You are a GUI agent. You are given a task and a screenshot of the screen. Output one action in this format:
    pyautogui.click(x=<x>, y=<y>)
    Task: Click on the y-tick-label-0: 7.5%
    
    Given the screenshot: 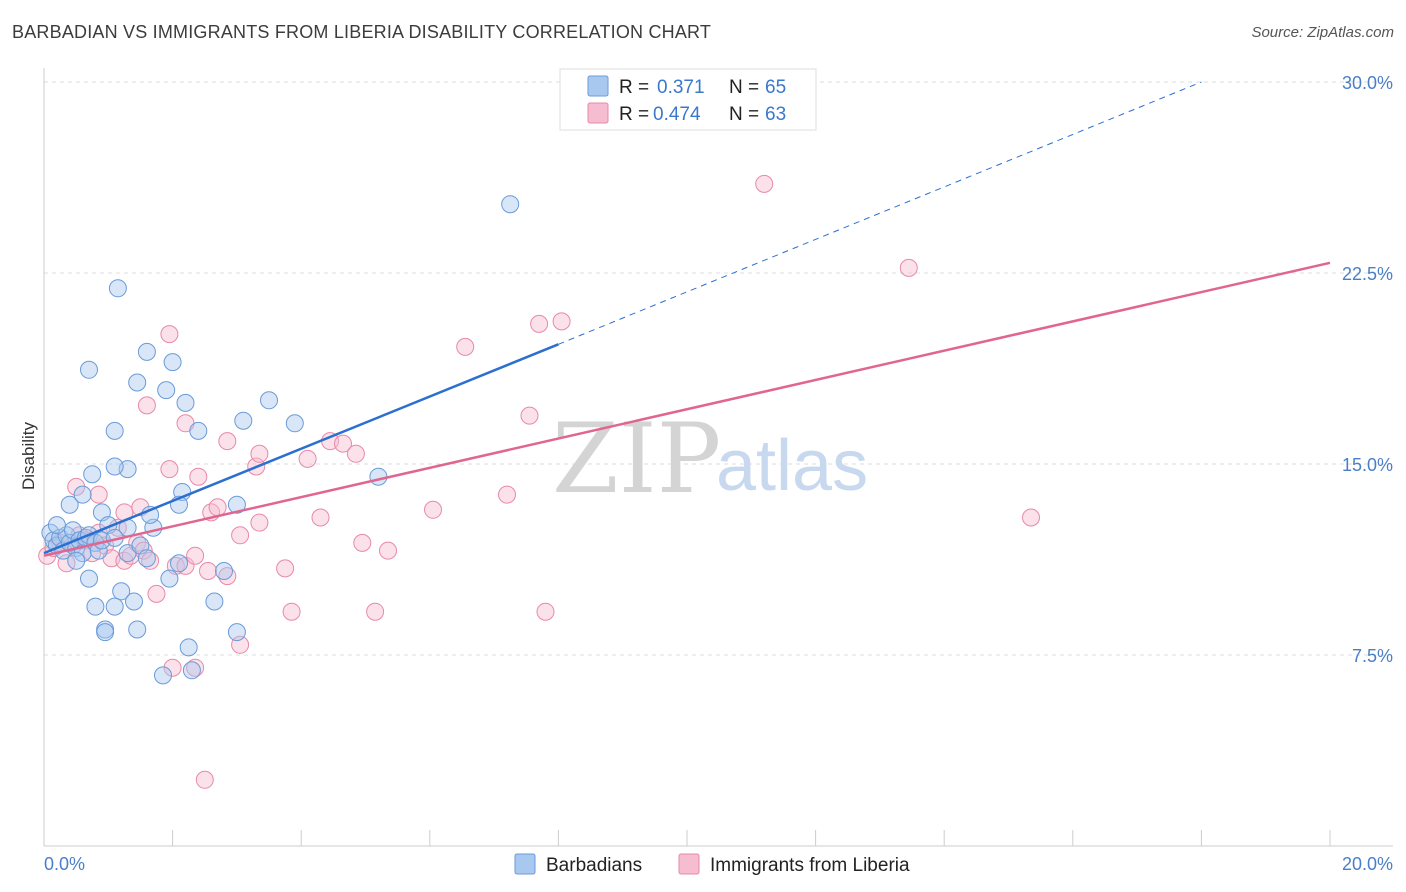 What is the action you would take?
    pyautogui.click(x=1372, y=656)
    